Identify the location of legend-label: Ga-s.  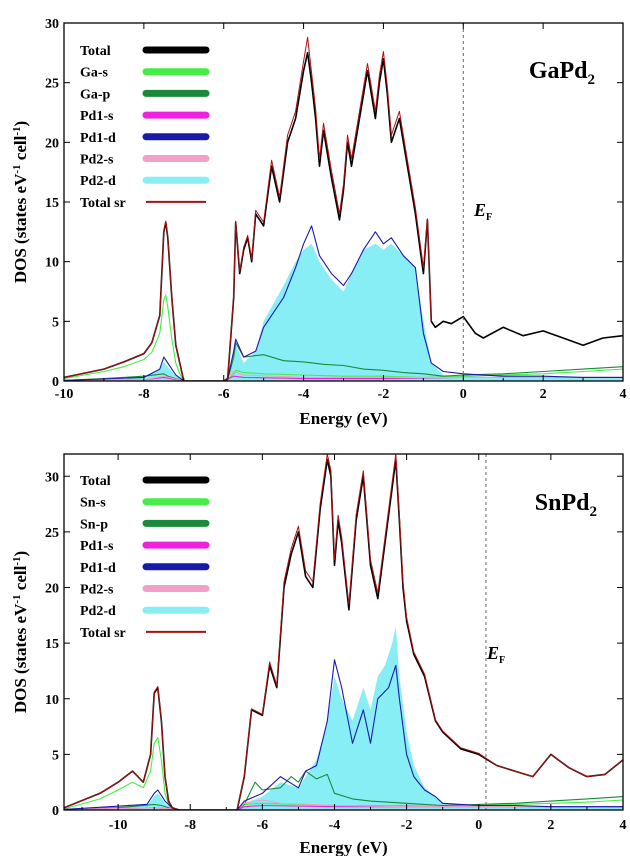
(94, 73).